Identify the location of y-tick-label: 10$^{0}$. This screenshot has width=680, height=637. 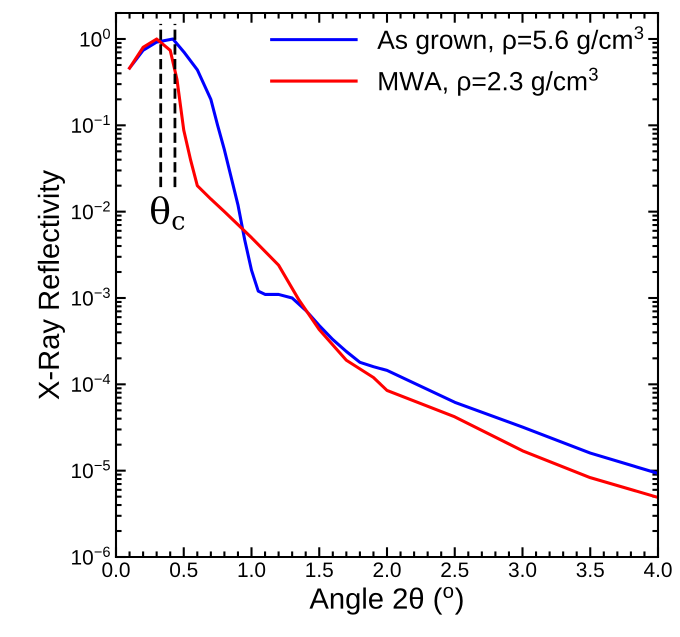
(95, 37).